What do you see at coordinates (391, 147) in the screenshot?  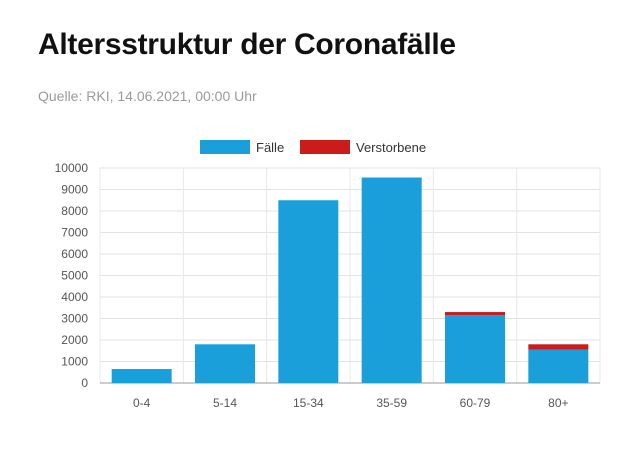 I see `legend-label-verstorbene: Verstorbene` at bounding box center [391, 147].